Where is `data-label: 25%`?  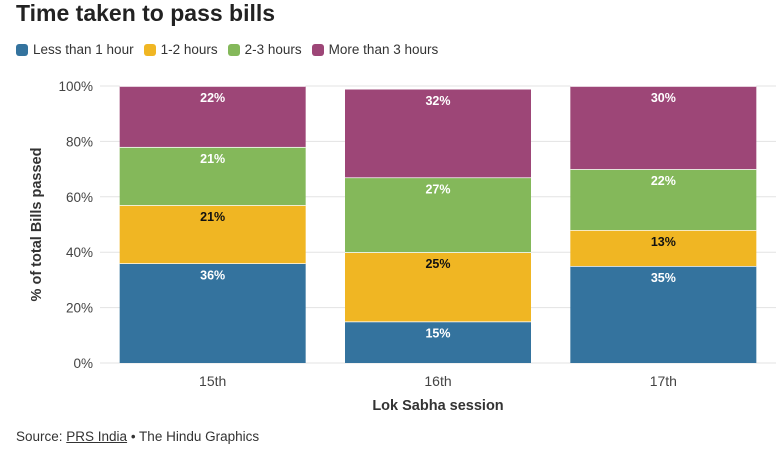 data-label: 25% is located at coordinates (437, 264).